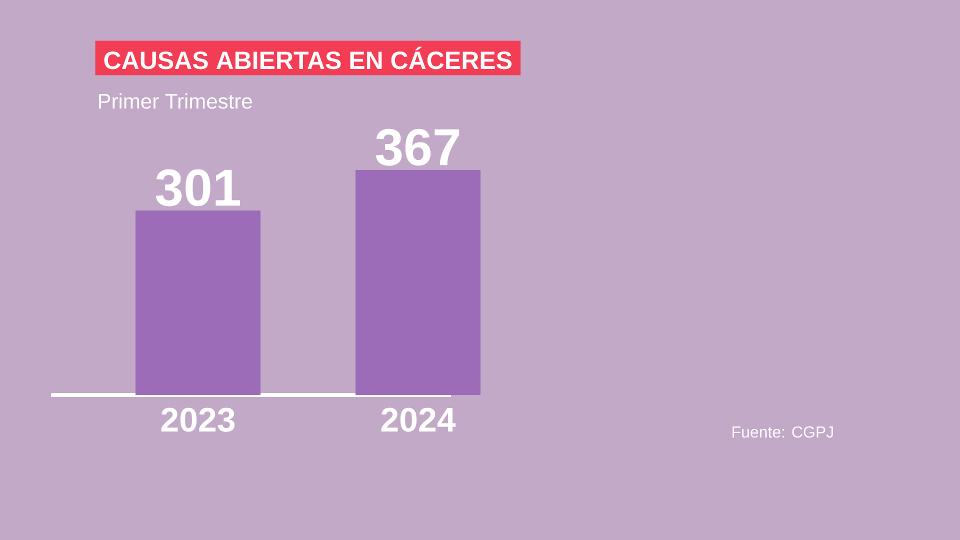 This screenshot has height=540, width=960. What do you see at coordinates (198, 187) in the screenshot?
I see `data-label: 301` at bounding box center [198, 187].